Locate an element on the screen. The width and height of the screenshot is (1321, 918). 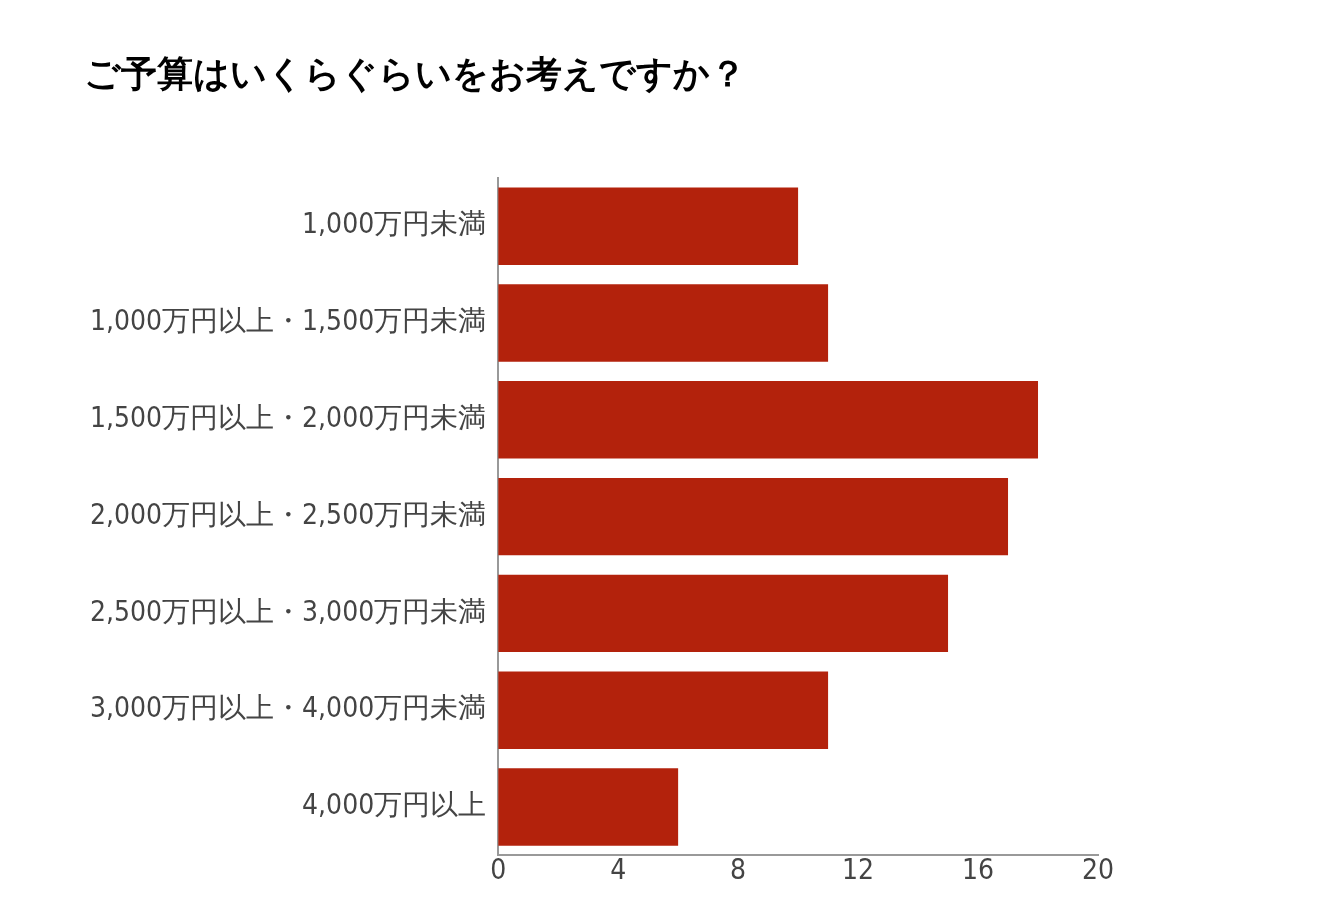
x-tick-label: 4 is located at coordinates (618, 870).